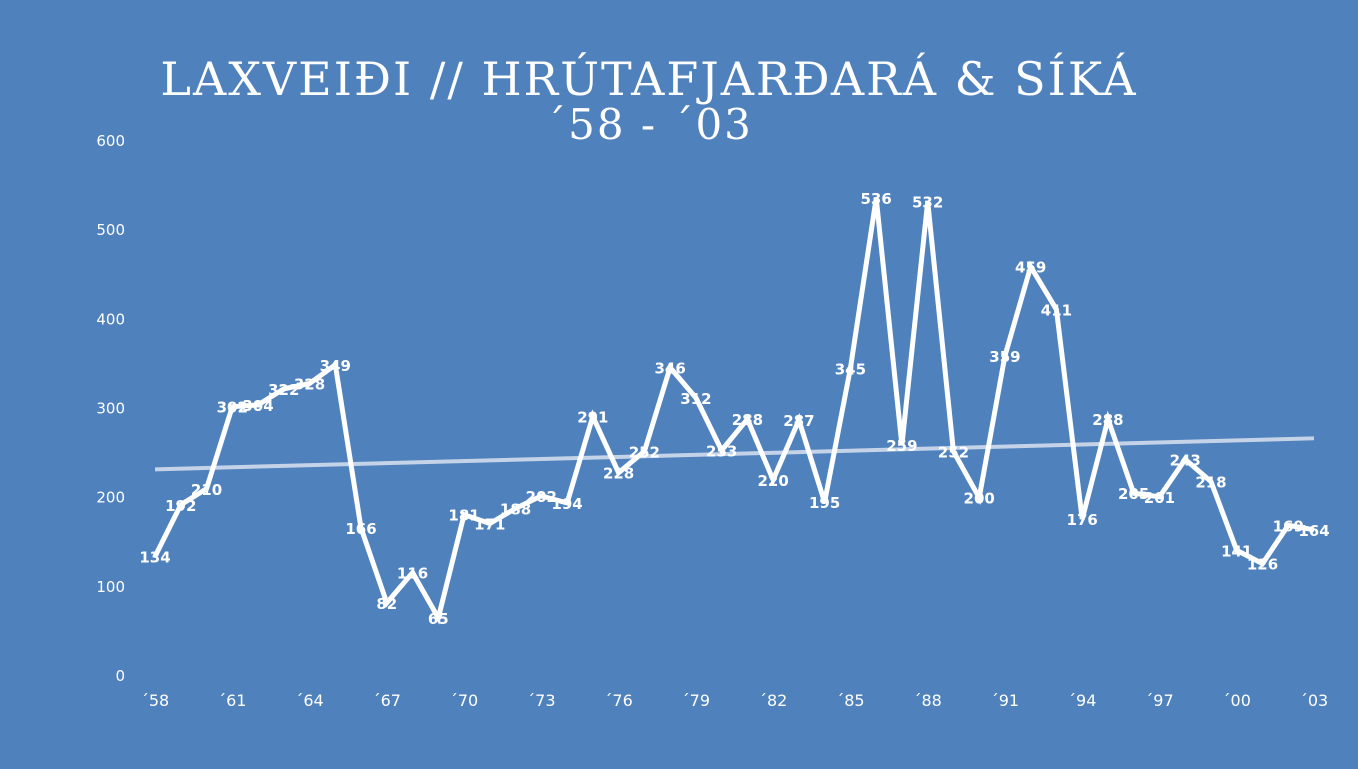 The height and width of the screenshot is (769, 1358). I want to click on data-label: 166, so click(360, 529).